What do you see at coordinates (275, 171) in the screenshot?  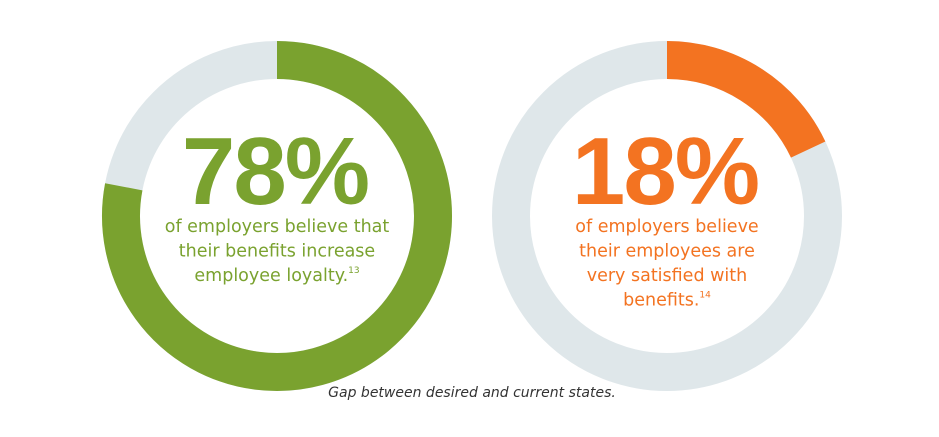 I see `value-label: 78%` at bounding box center [275, 171].